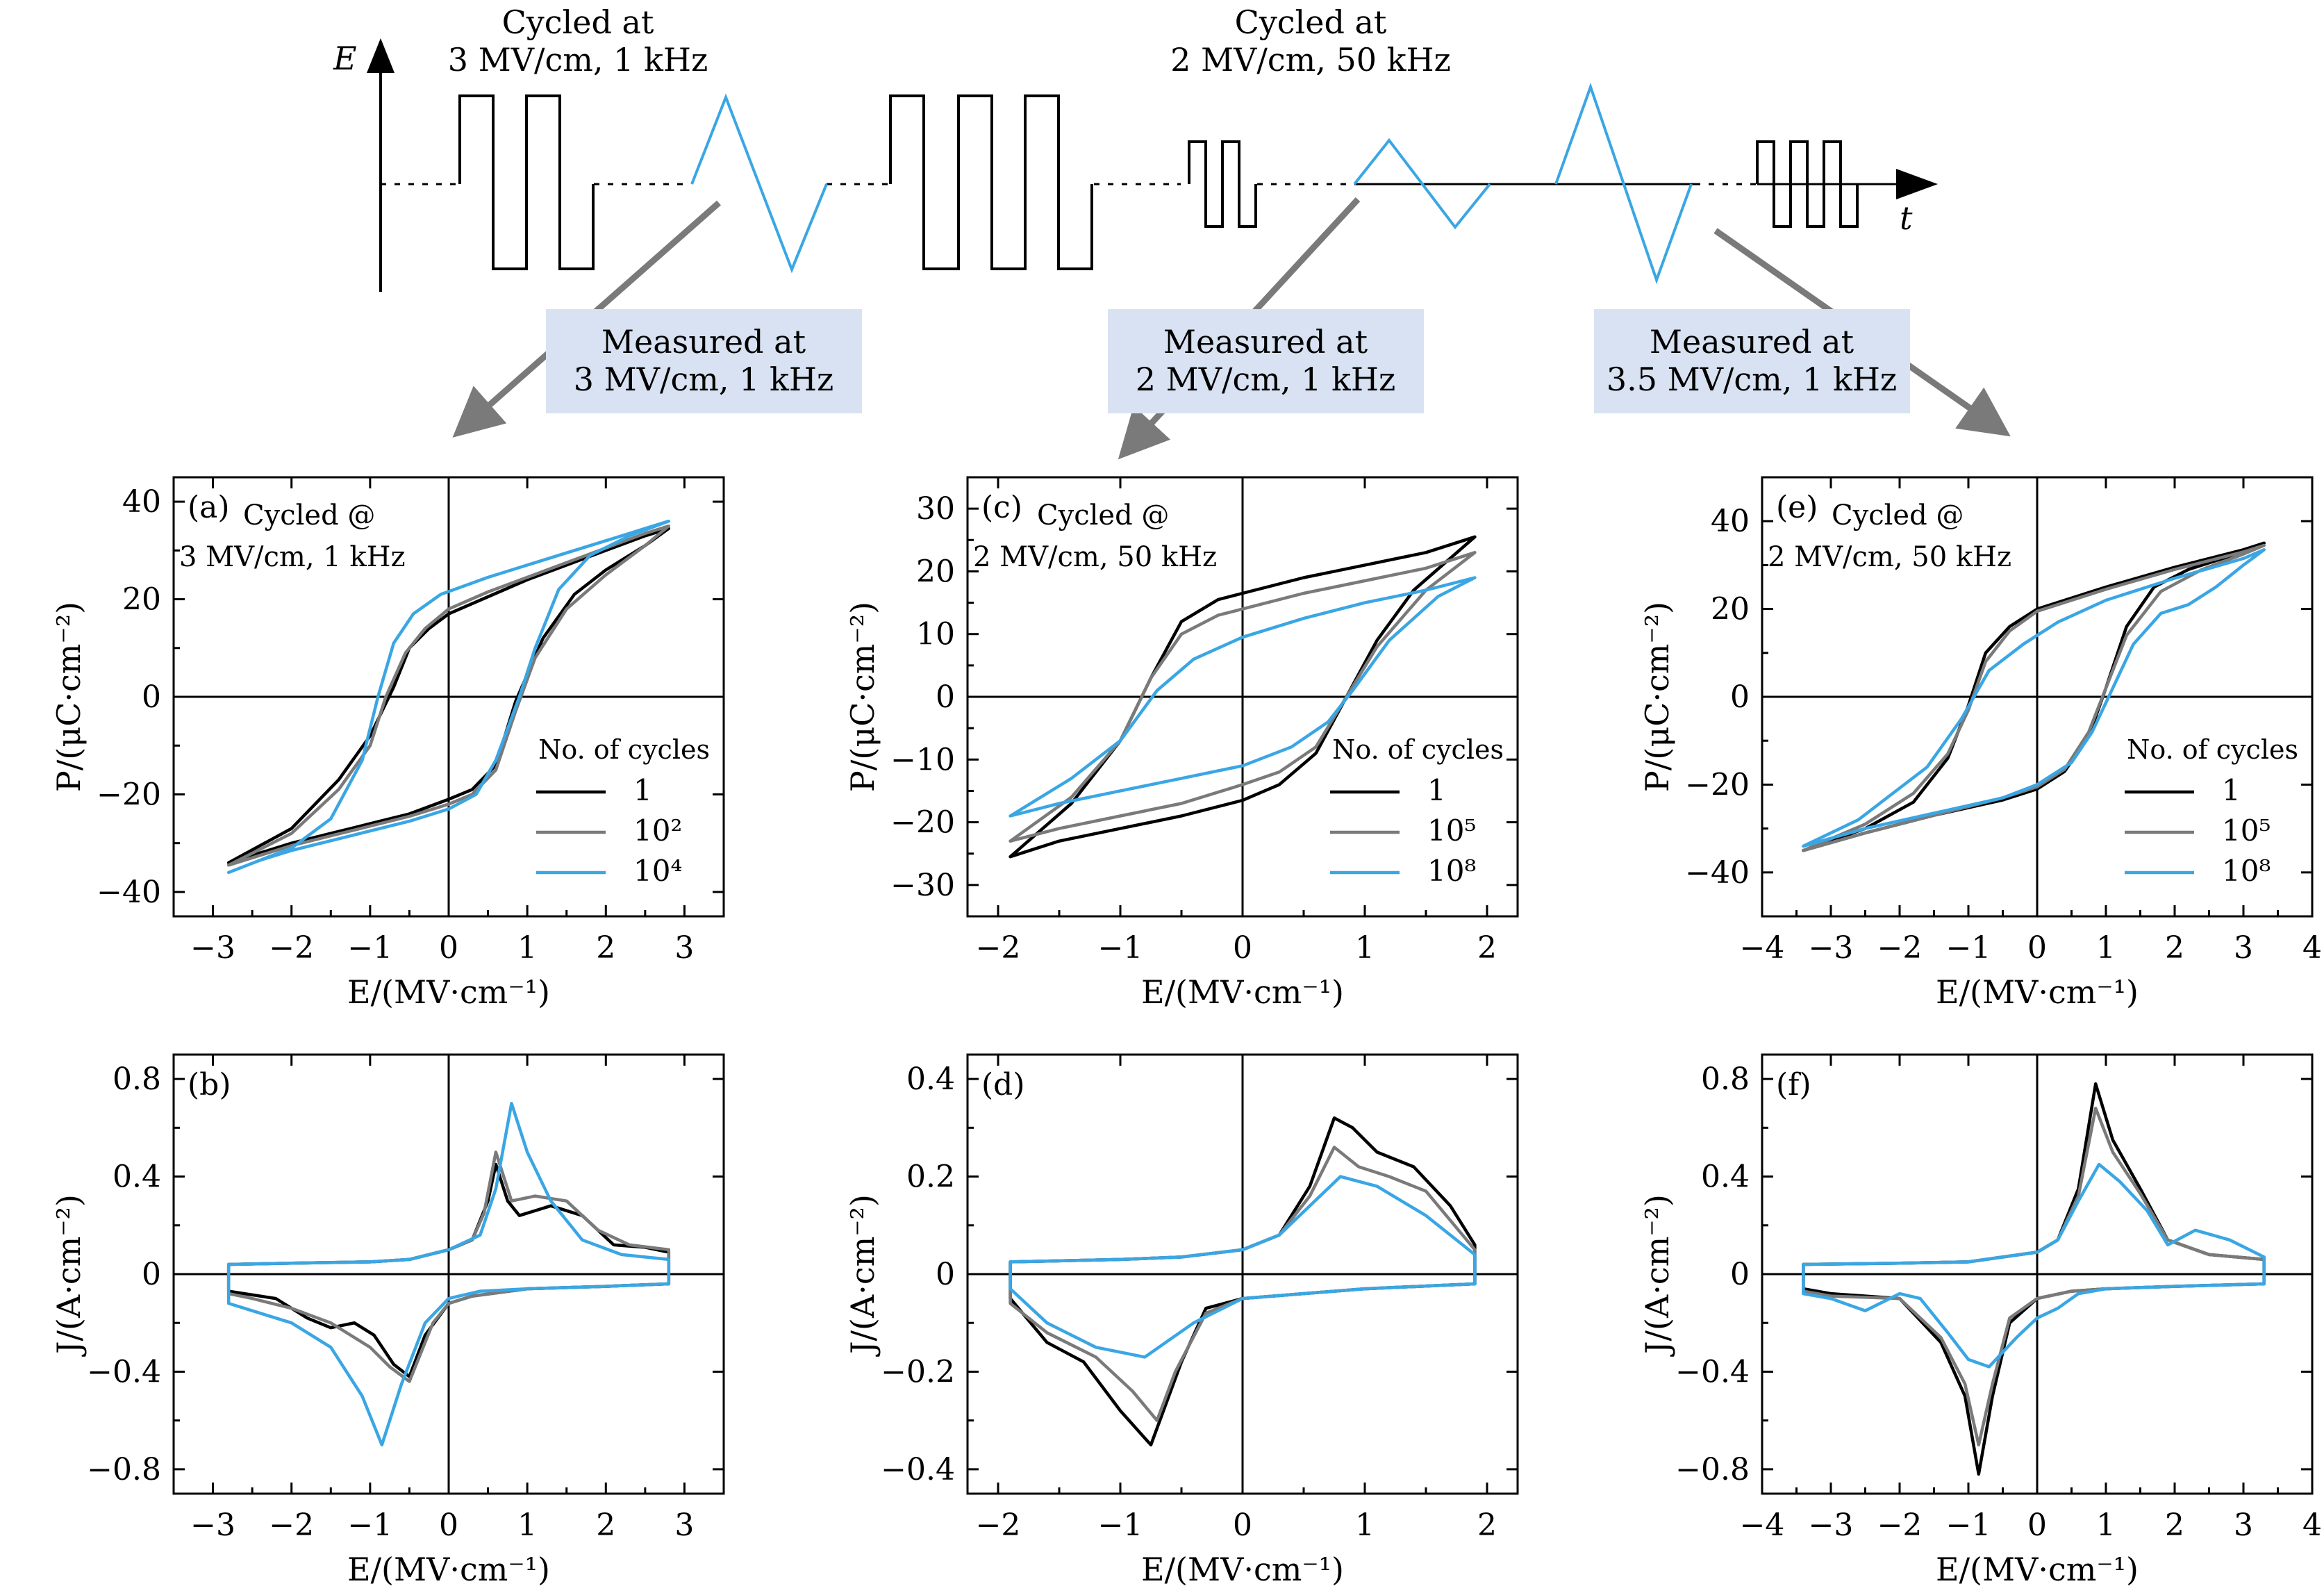 The width and height of the screenshot is (2324, 1593). Describe the element at coordinates (1265, 342) in the screenshot. I see `measured-box-2-line1: Measured at` at that location.